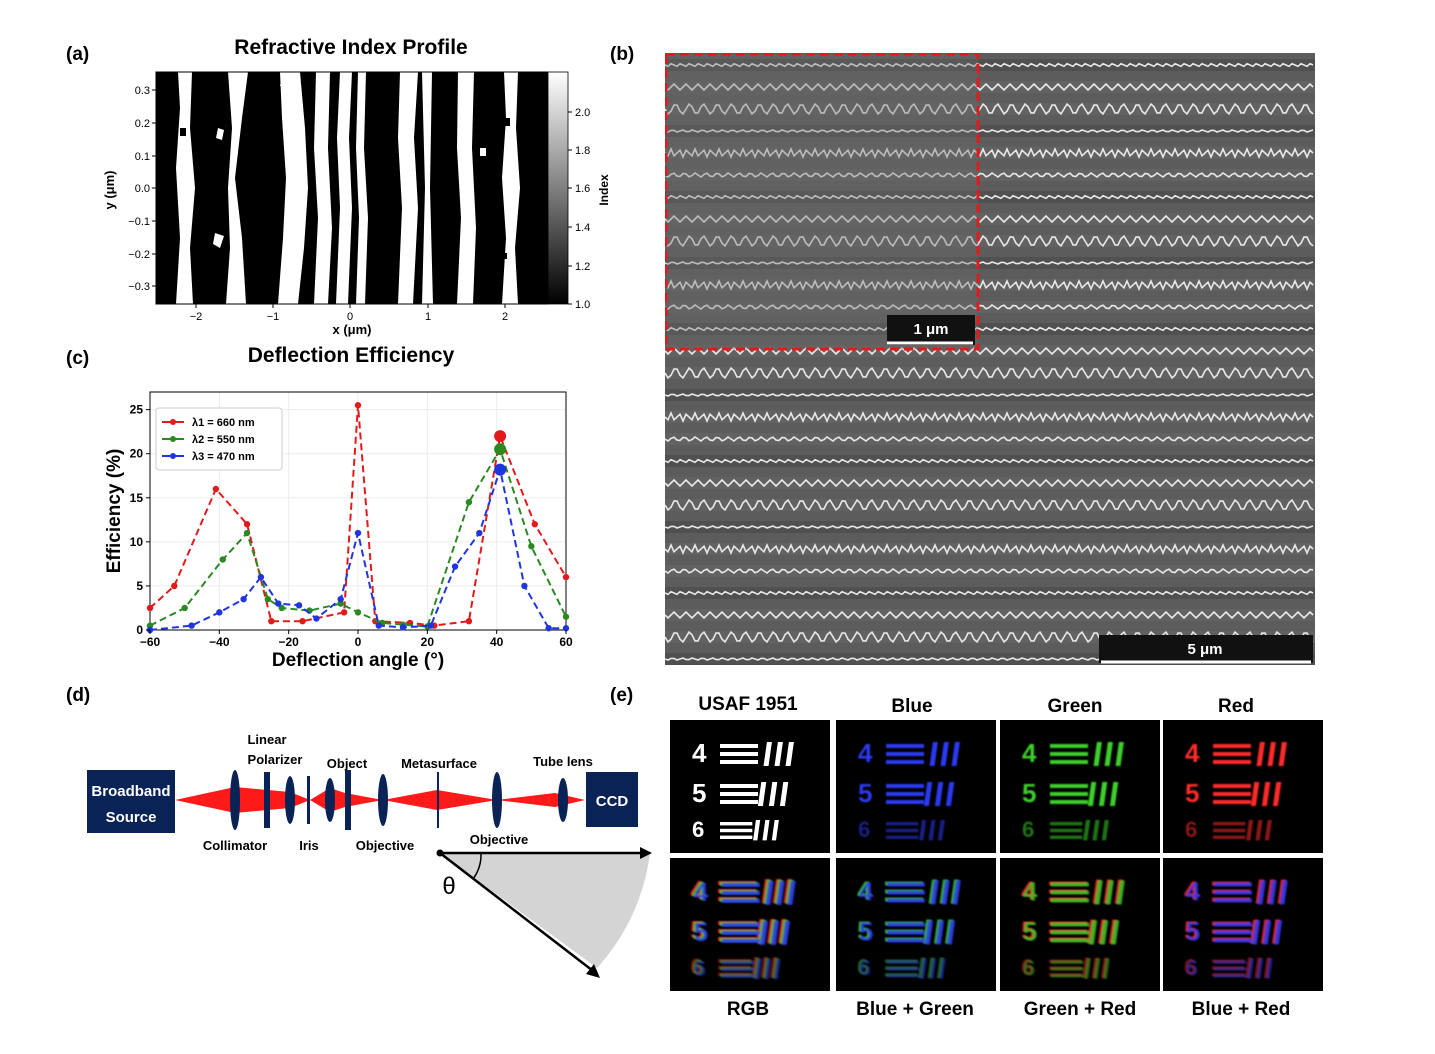  Describe the element at coordinates (448, 886) in the screenshot. I see `theta-symbol: θ` at that location.